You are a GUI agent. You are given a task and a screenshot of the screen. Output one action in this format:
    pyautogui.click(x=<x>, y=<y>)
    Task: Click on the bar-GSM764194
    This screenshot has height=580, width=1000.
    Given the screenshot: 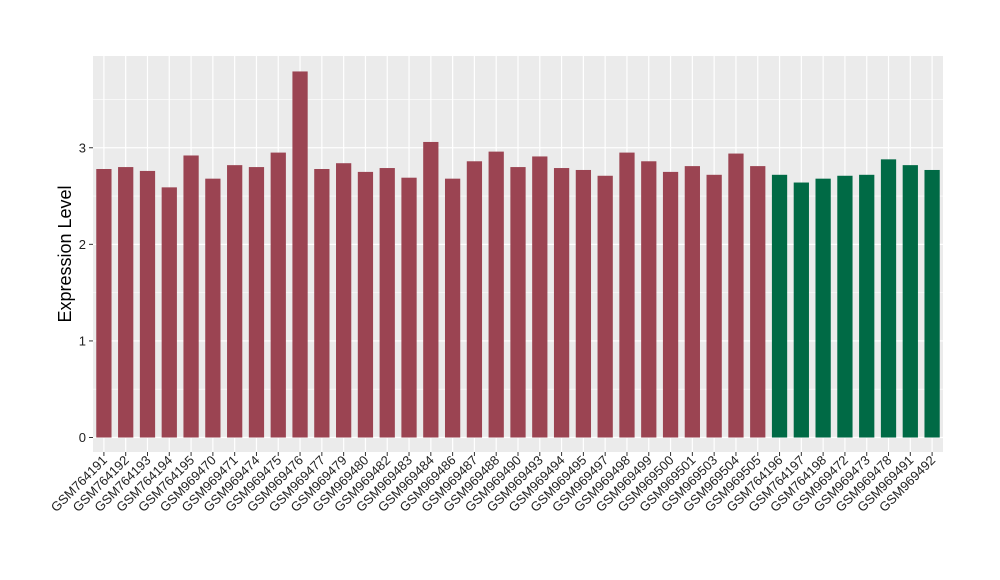 What is the action you would take?
    pyautogui.click(x=169, y=312)
    